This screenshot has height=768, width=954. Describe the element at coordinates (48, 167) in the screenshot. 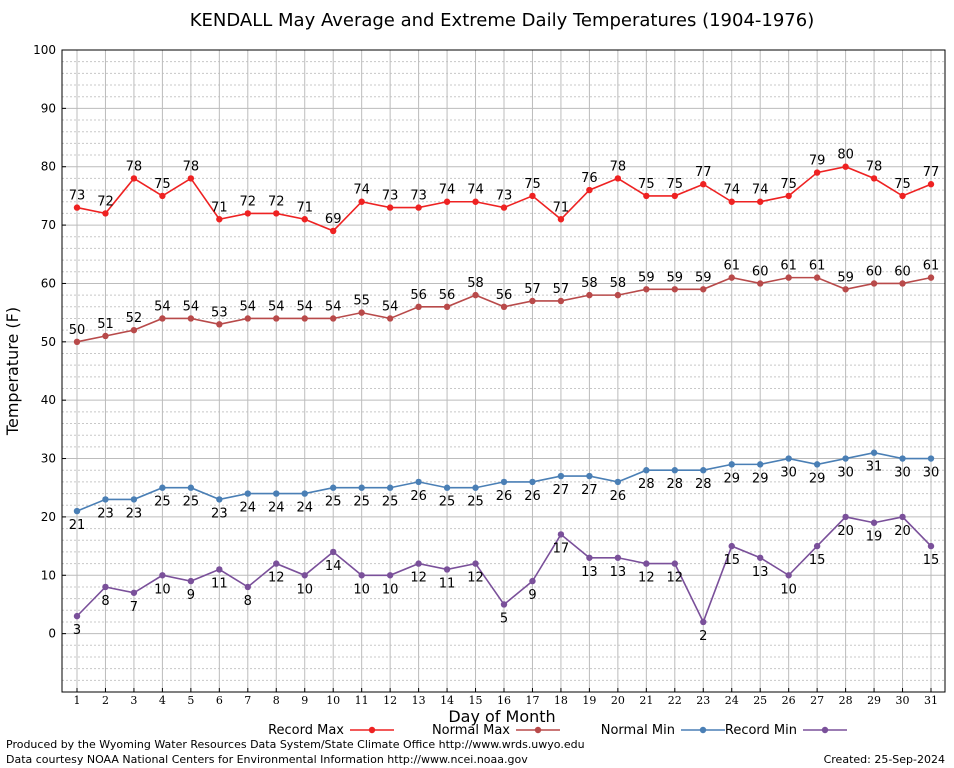

I see `y-tick-label: 80` at that location.